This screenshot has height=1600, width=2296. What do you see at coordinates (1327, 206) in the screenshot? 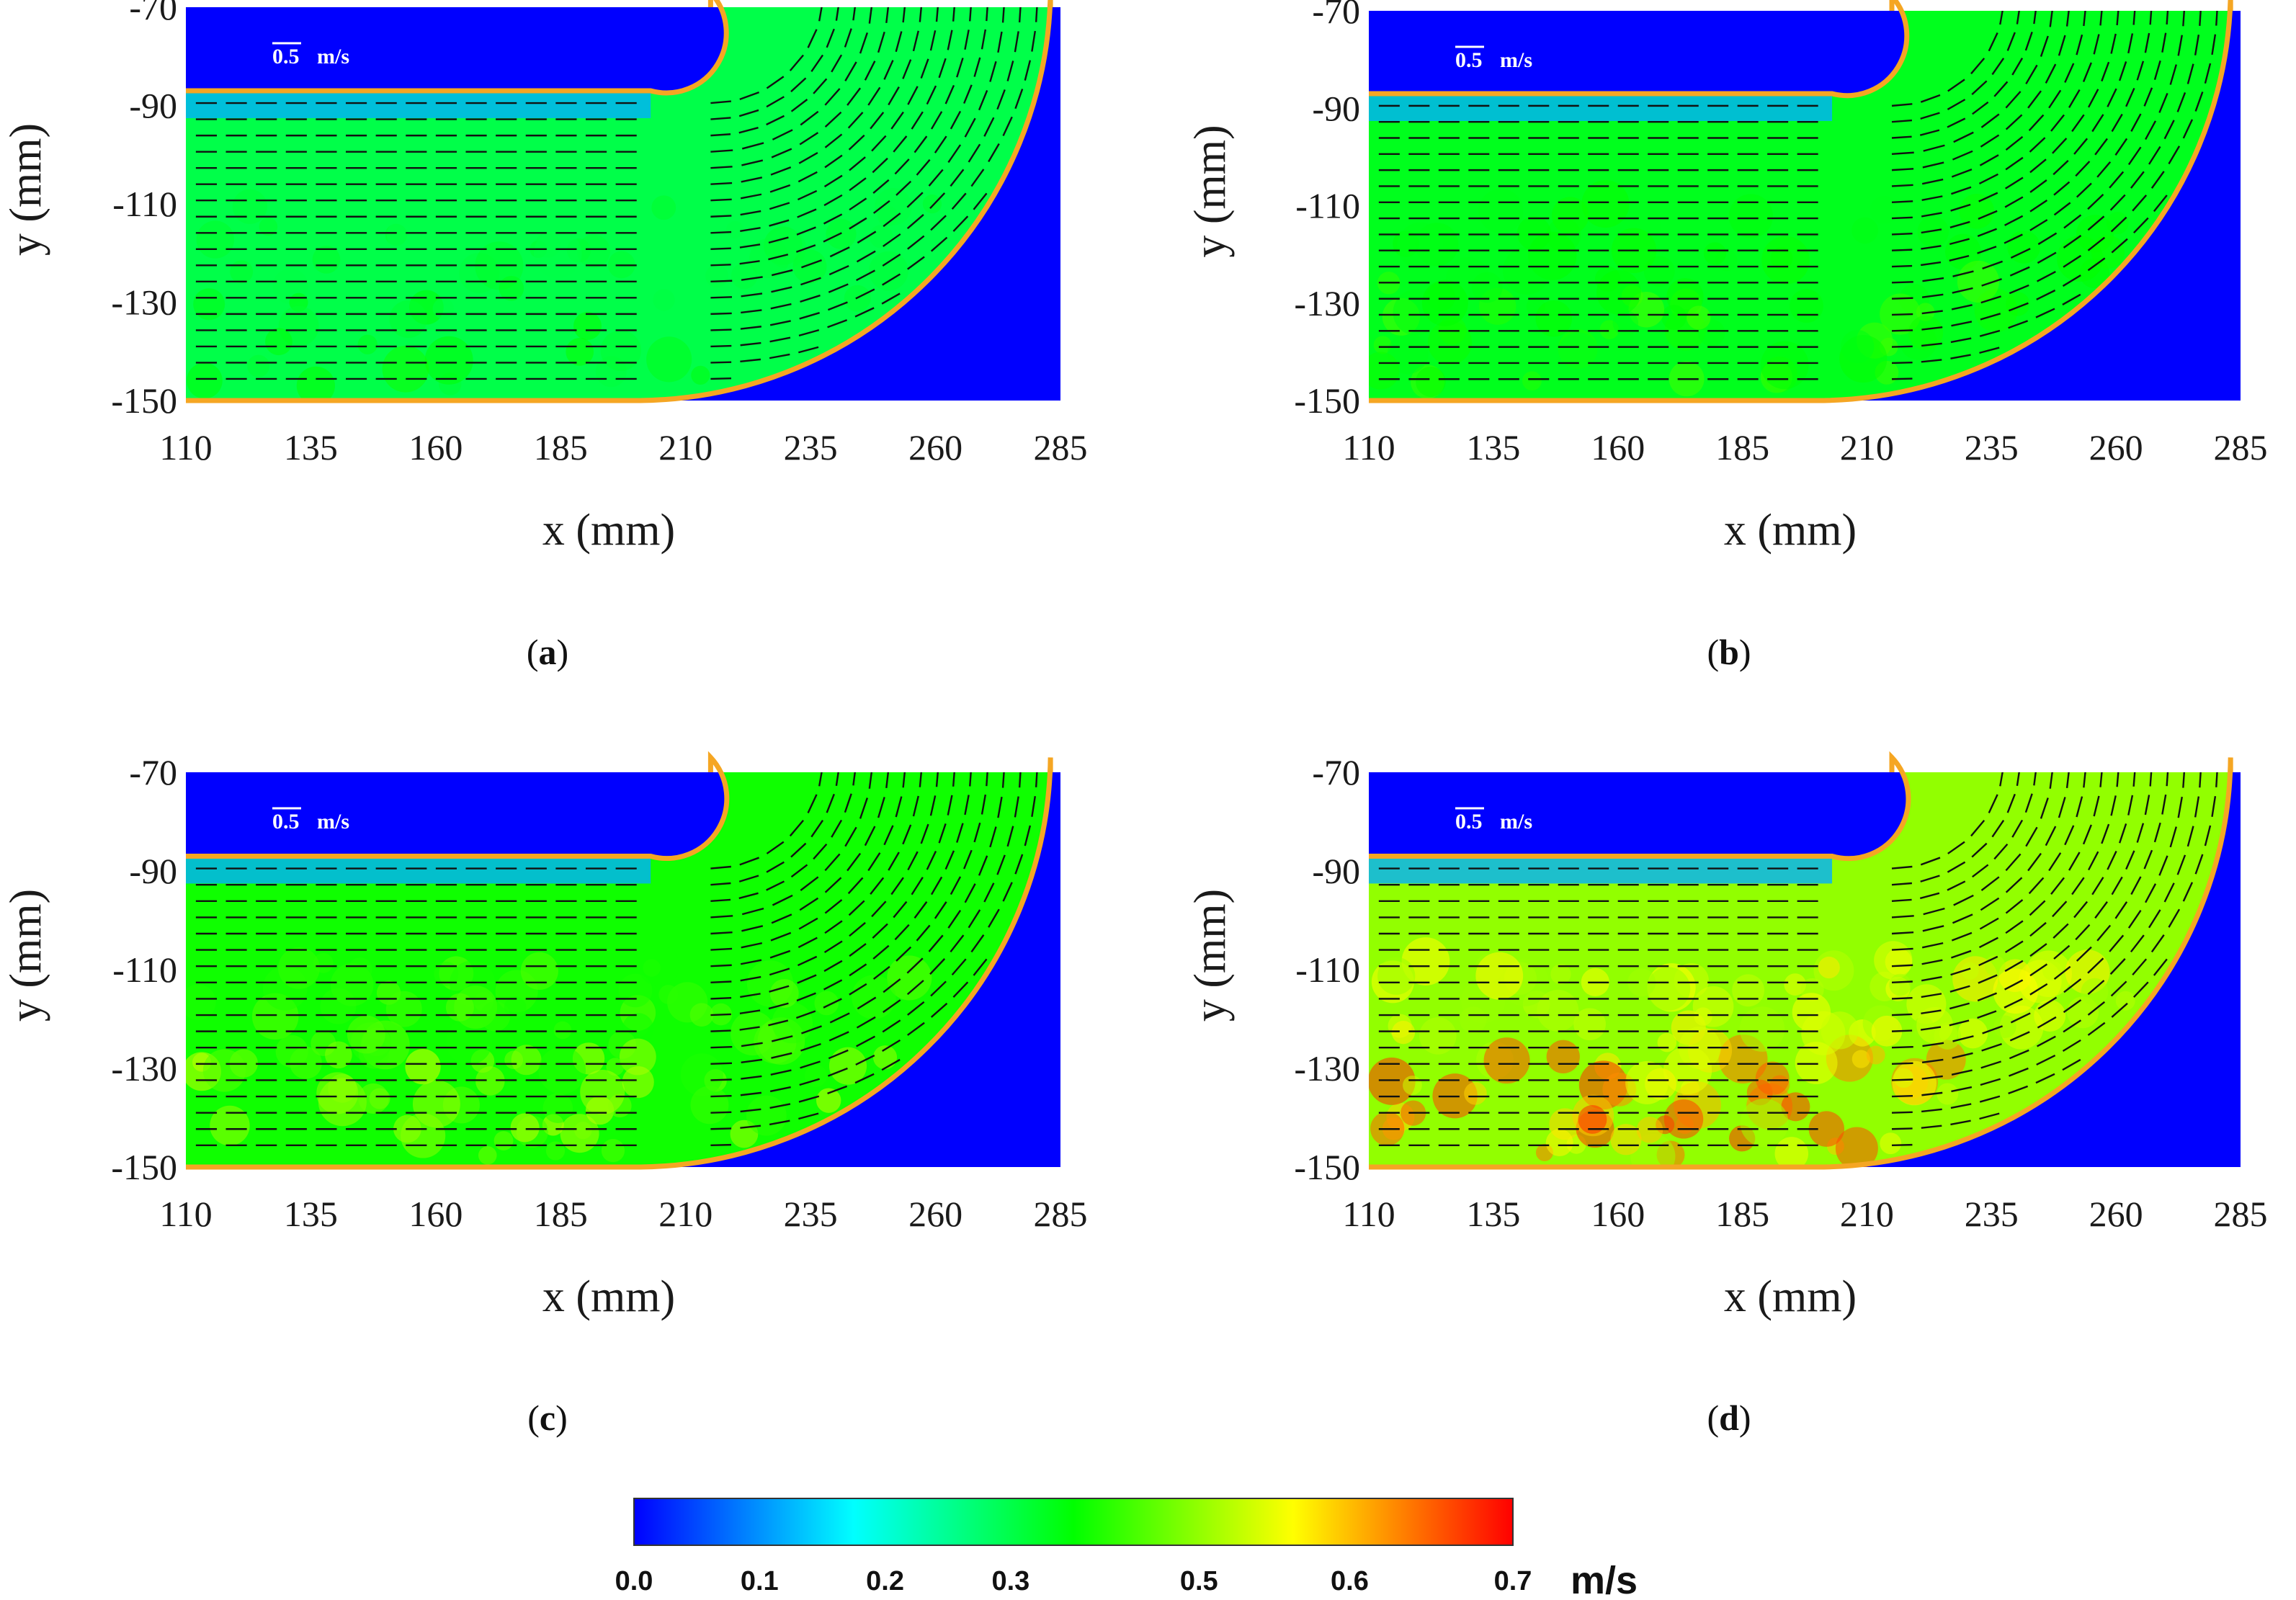
I see `y-tick-label: -110` at bounding box center [1327, 206].